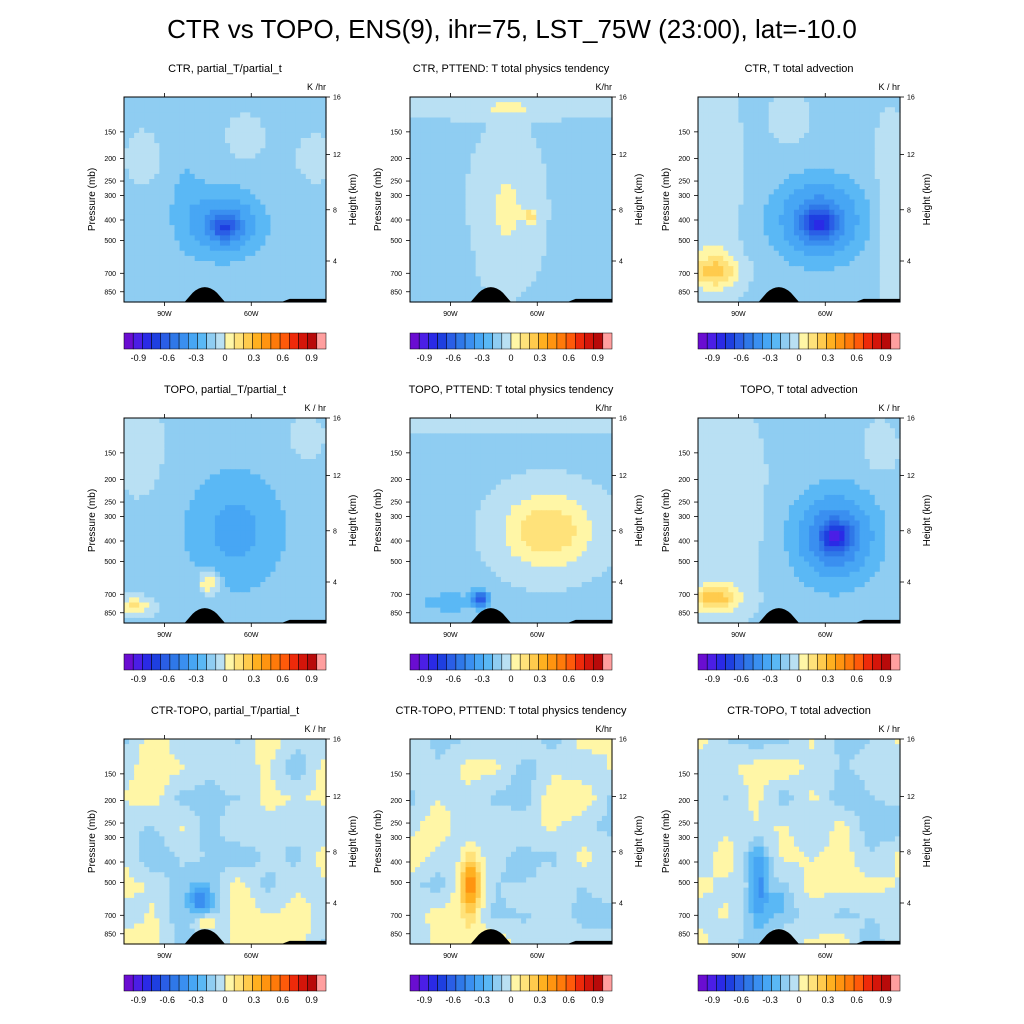  I want to click on colorbar-label: -0.6, so click(454, 1000).